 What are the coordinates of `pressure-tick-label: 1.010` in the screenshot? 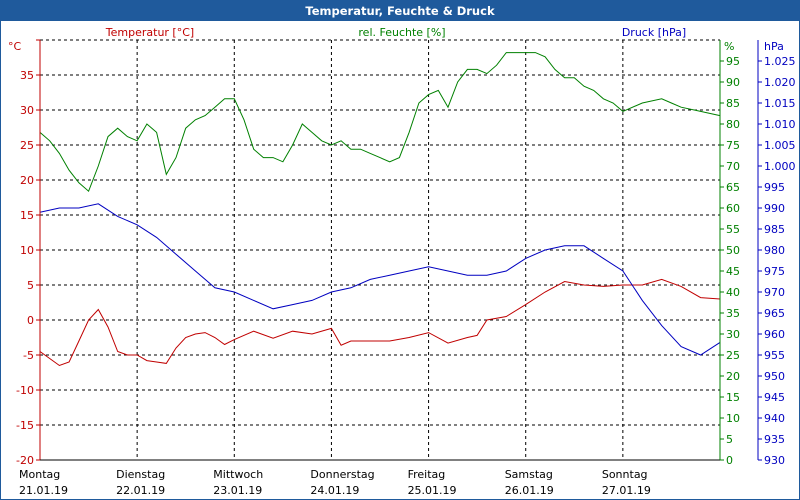 It's located at (780, 124).